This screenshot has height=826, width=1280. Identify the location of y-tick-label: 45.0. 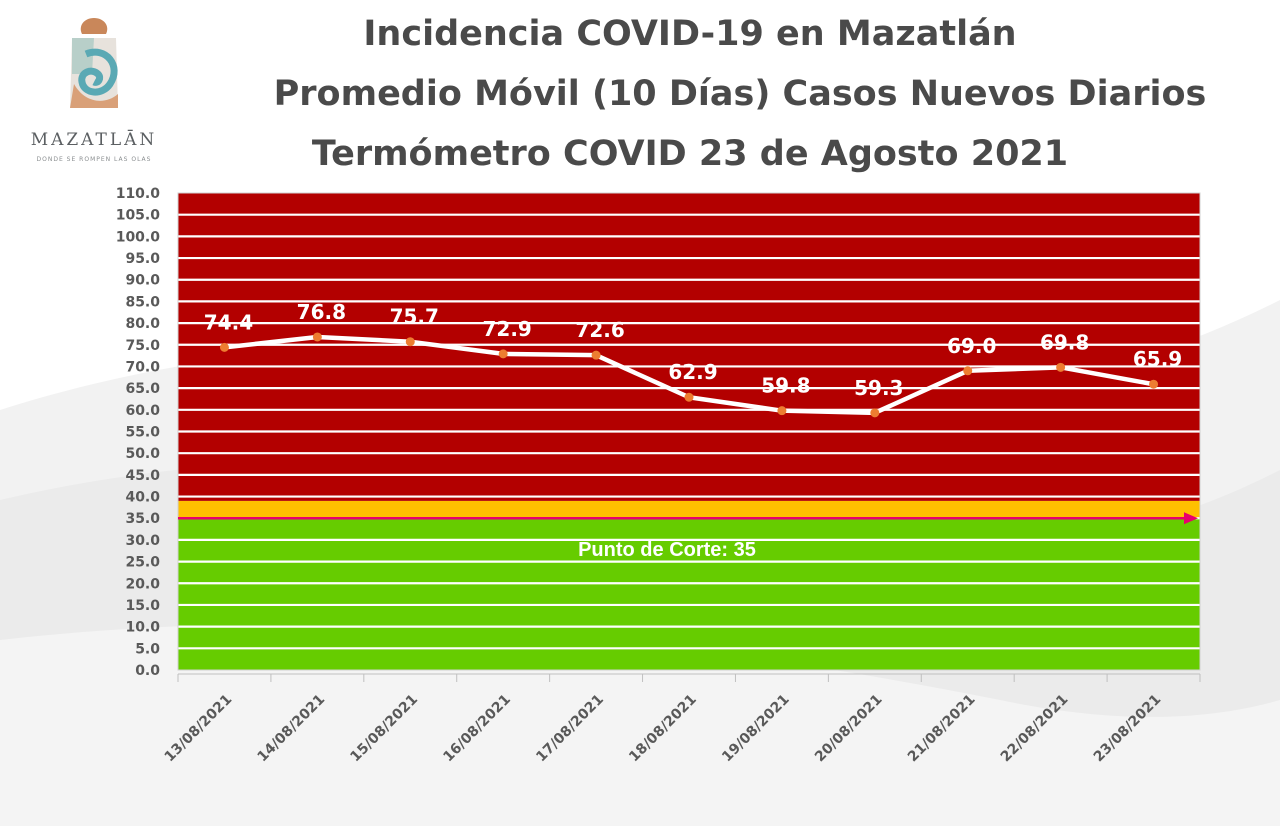
(142, 476).